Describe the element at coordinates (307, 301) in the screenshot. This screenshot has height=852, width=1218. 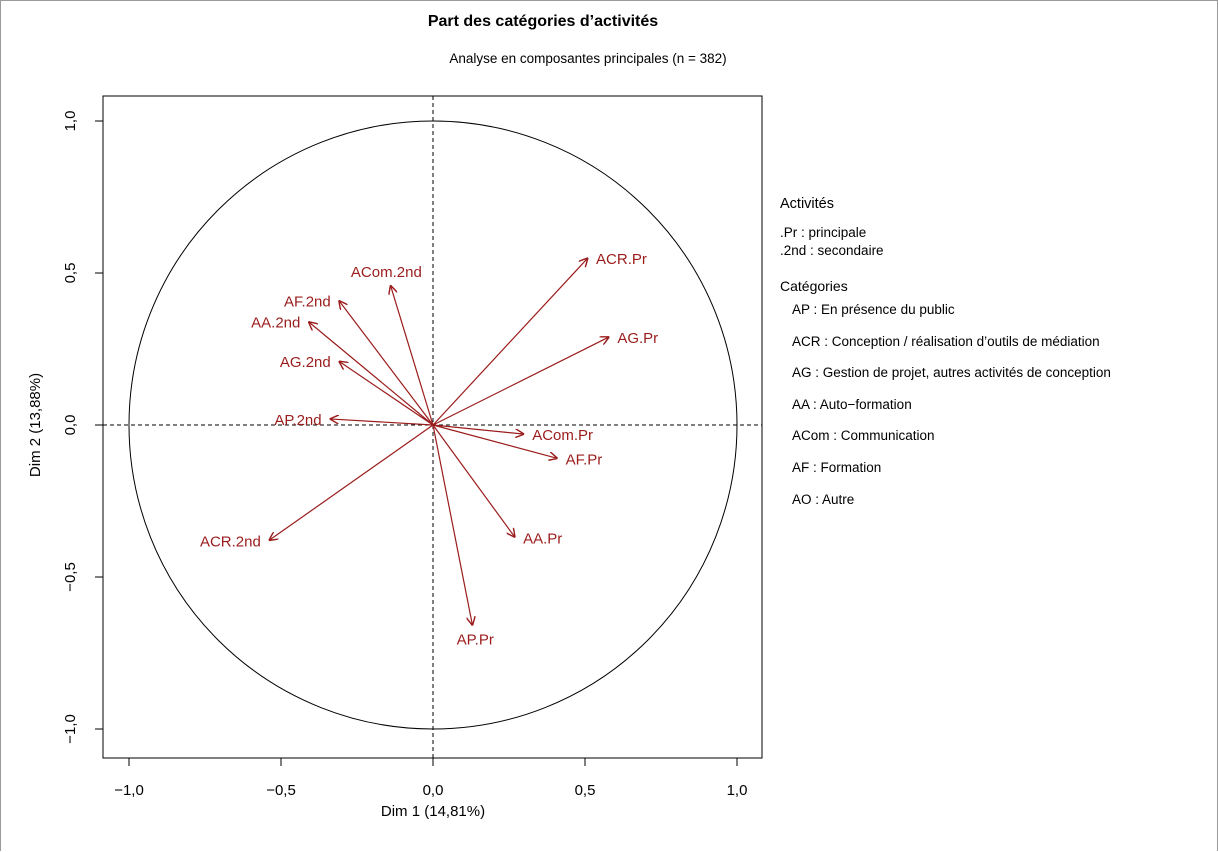
I see `arrow-label: AF.2nd` at that location.